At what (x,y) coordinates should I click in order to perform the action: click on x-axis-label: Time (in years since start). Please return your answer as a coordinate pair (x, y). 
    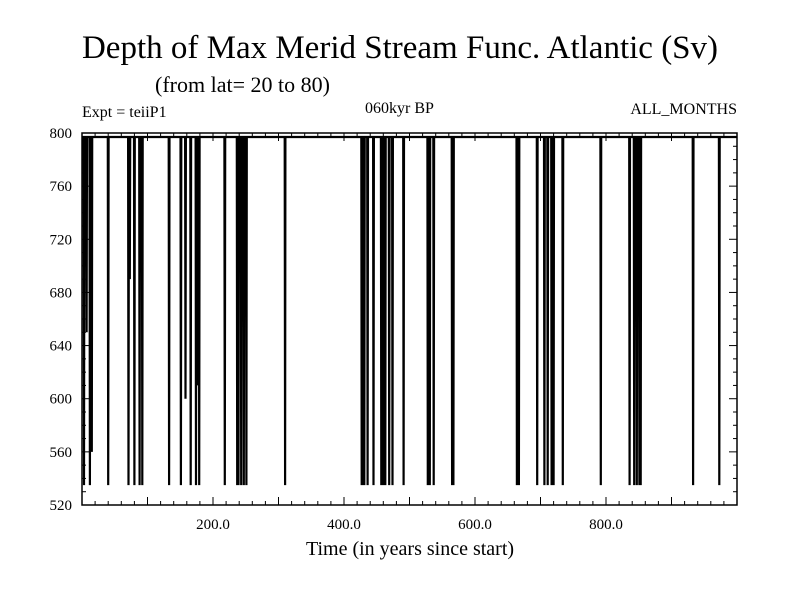
    Looking at the image, I should click on (410, 549).